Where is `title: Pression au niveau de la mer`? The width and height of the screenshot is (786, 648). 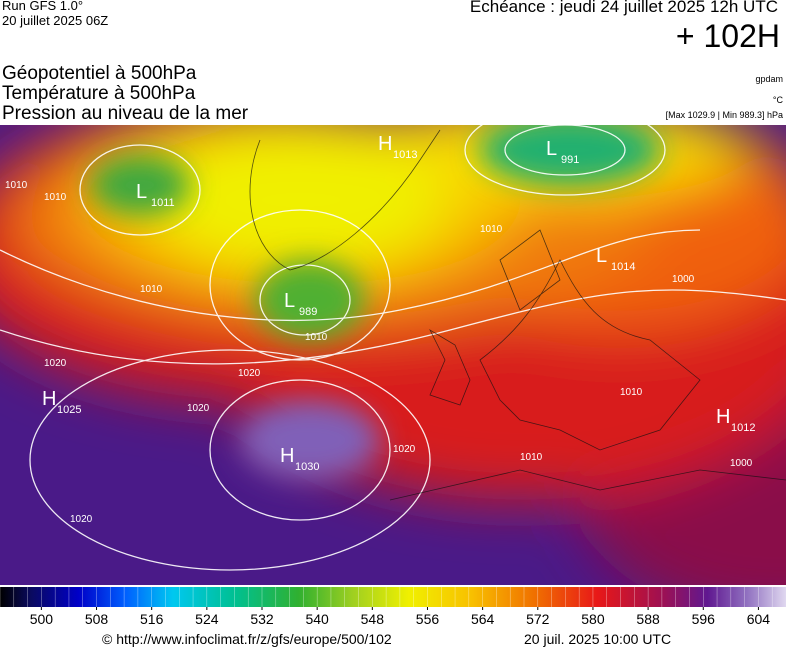
title: Pression au niveau de la mer is located at coordinates (125, 113).